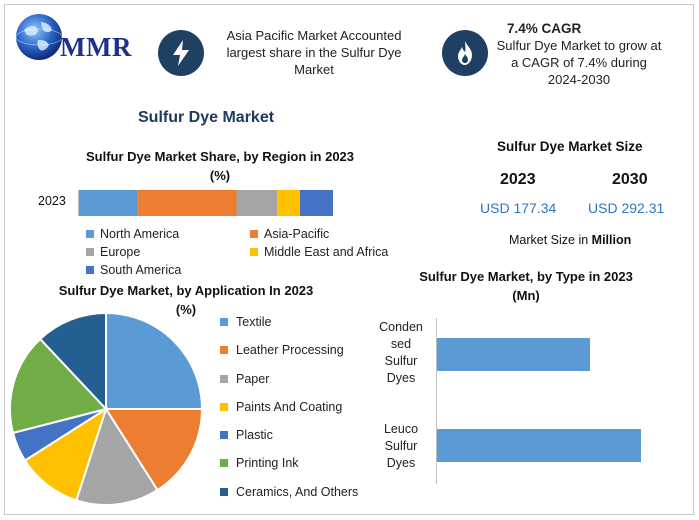  I want to click on type-tick-condensed: Conden sed Sulfur Dyes, so click(401, 353).